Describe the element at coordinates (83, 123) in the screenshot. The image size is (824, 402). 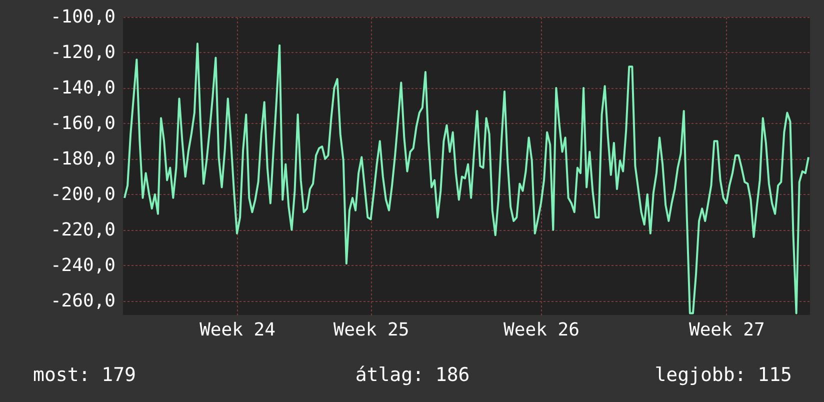
I see `y-tick-label: -160,0` at that location.